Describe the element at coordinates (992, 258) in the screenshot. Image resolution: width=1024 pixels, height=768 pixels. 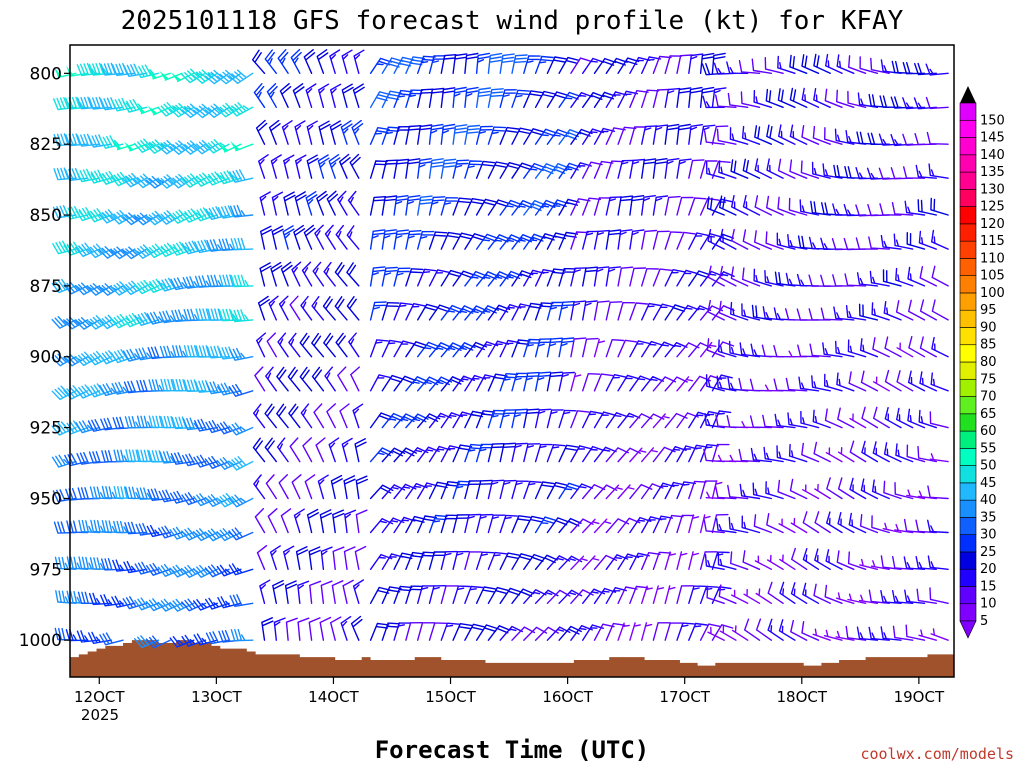
I see `colorbar-label: 110` at that location.